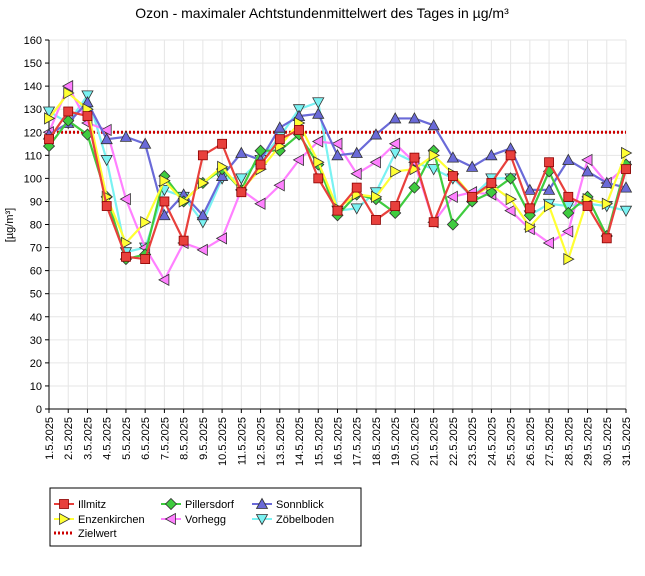  What do you see at coordinates (262, 503) in the screenshot?
I see `legend-marker-sonnblick` at bounding box center [262, 503].